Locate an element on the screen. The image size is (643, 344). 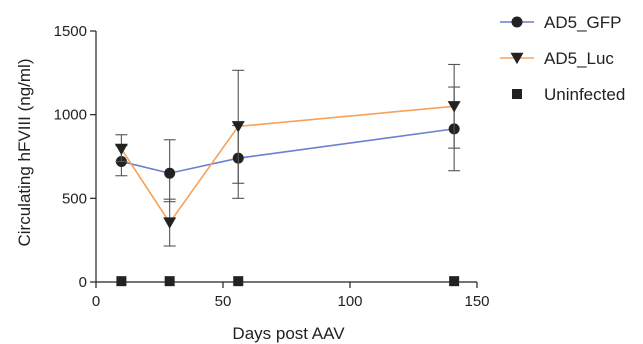
legend: AD5_GFP AD5_Luc Uninfected is located at coordinates (562, 58).